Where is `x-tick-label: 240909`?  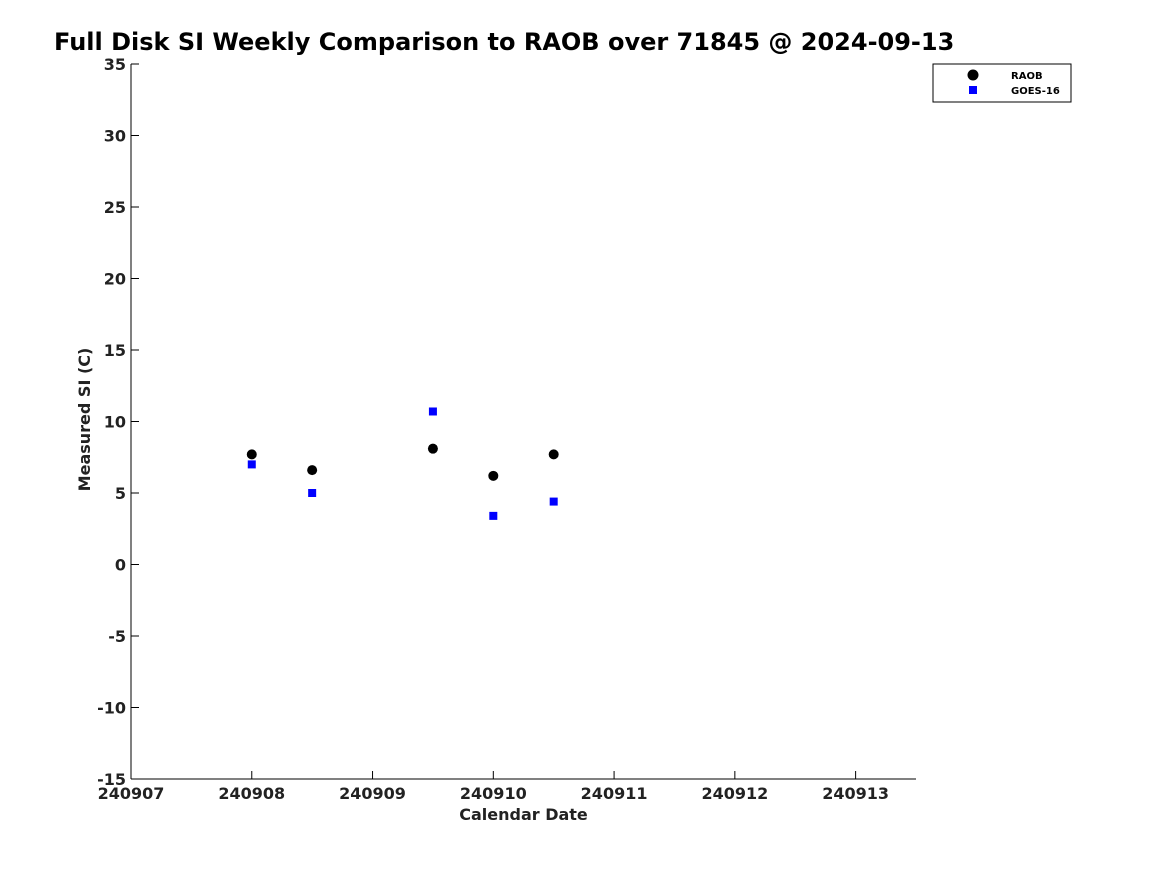 x-tick-label: 240909 is located at coordinates (372, 793).